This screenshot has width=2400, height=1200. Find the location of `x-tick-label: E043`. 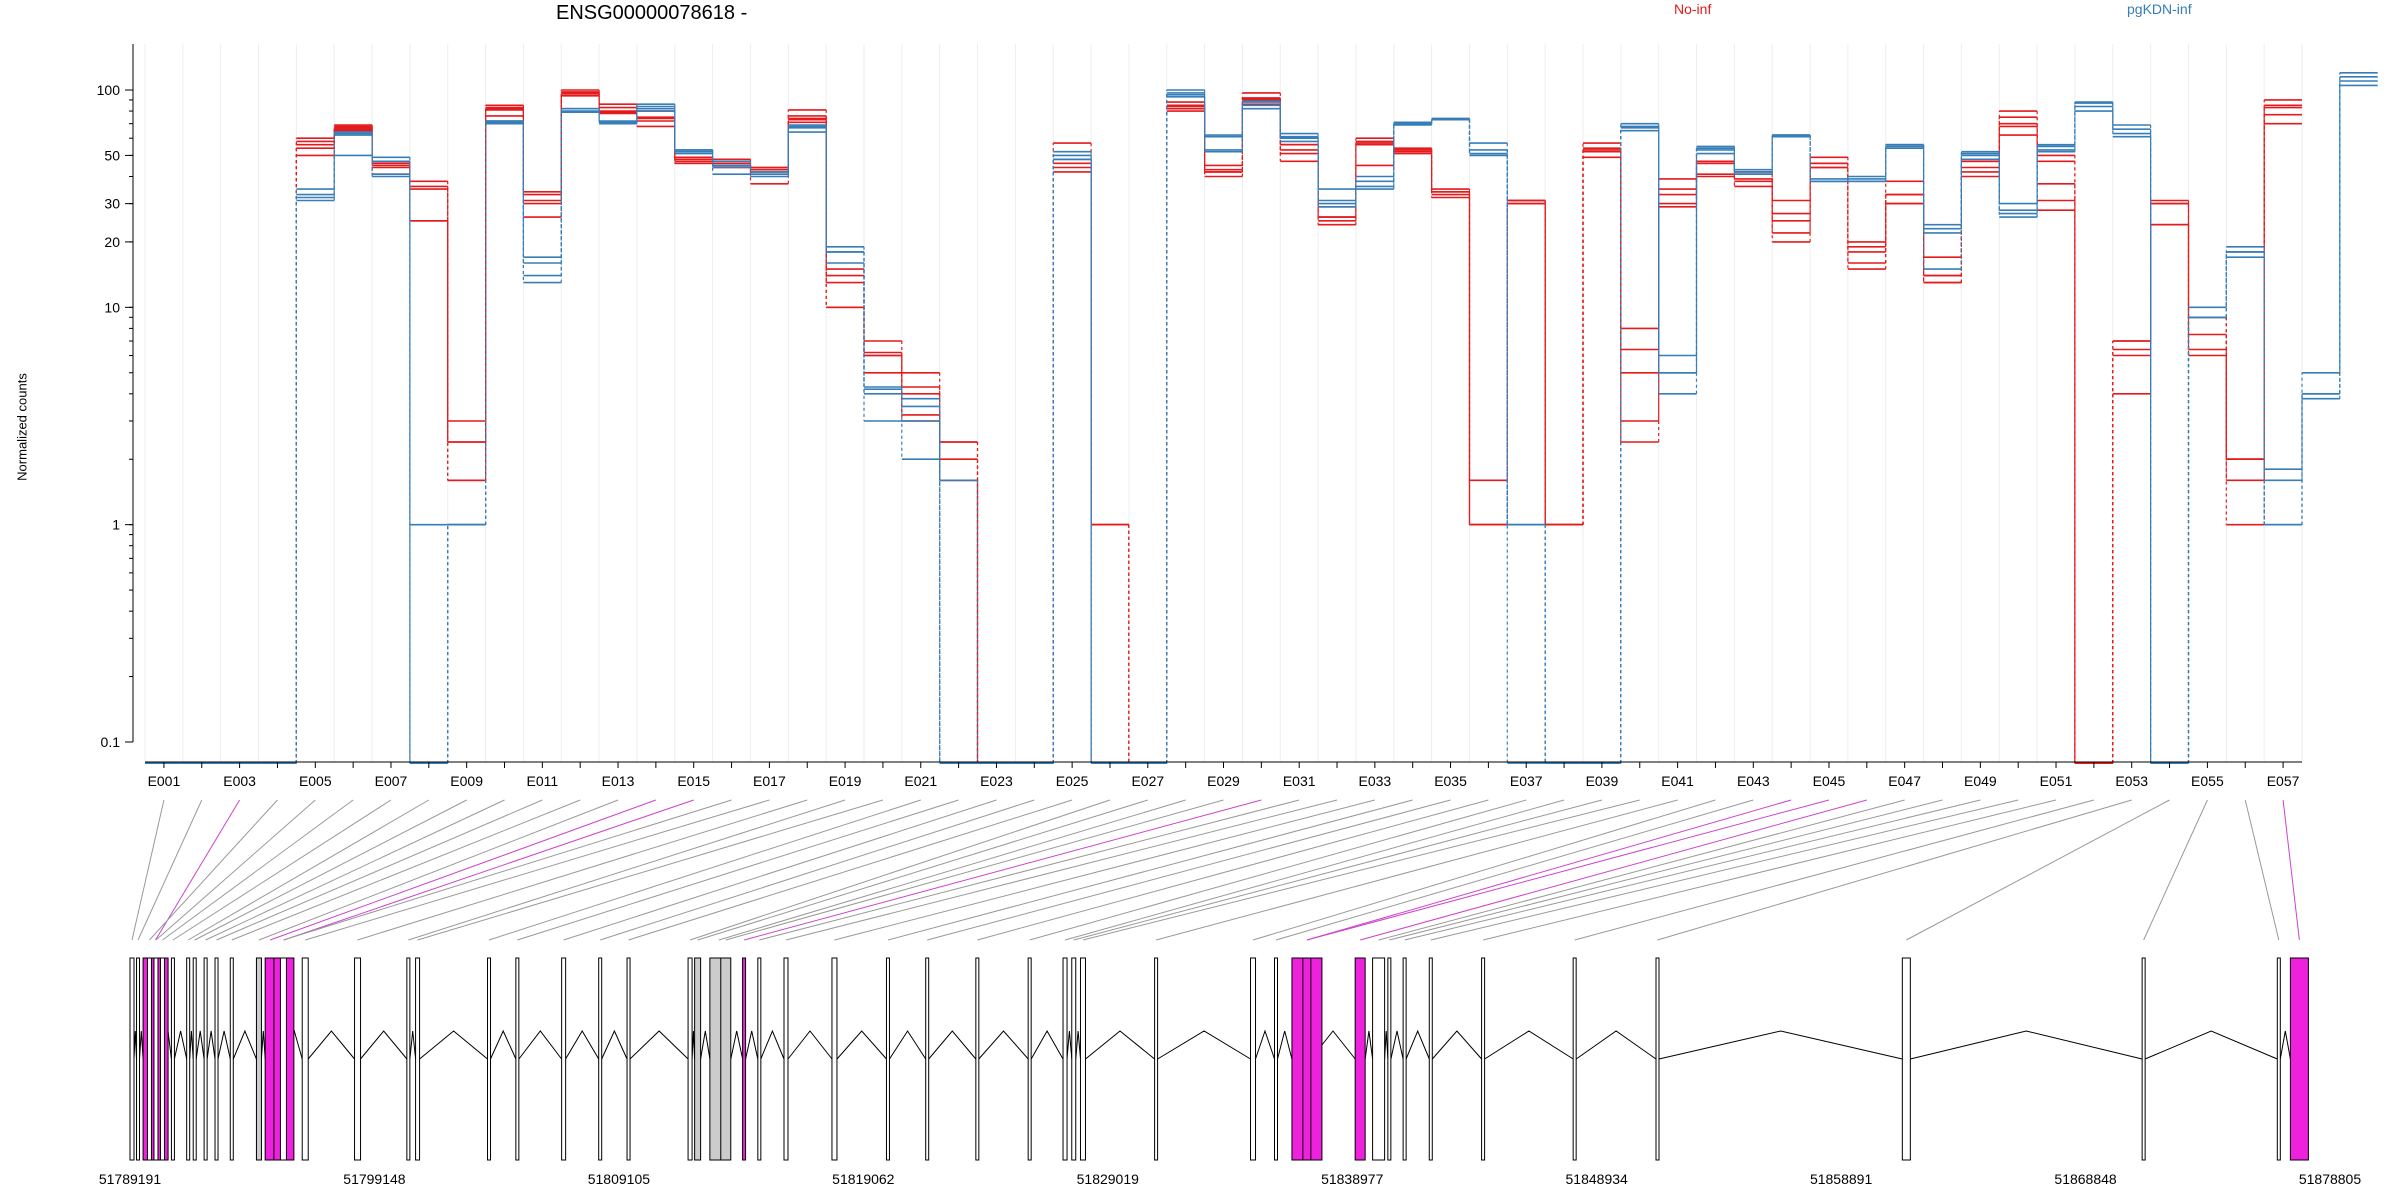

x-tick-label: E043 is located at coordinates (1753, 781).